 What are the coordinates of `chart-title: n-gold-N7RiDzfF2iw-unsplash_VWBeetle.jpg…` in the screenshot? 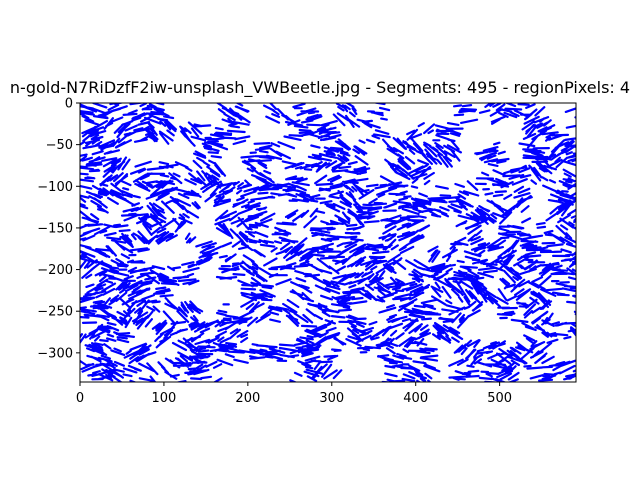 It's located at (320, 88).